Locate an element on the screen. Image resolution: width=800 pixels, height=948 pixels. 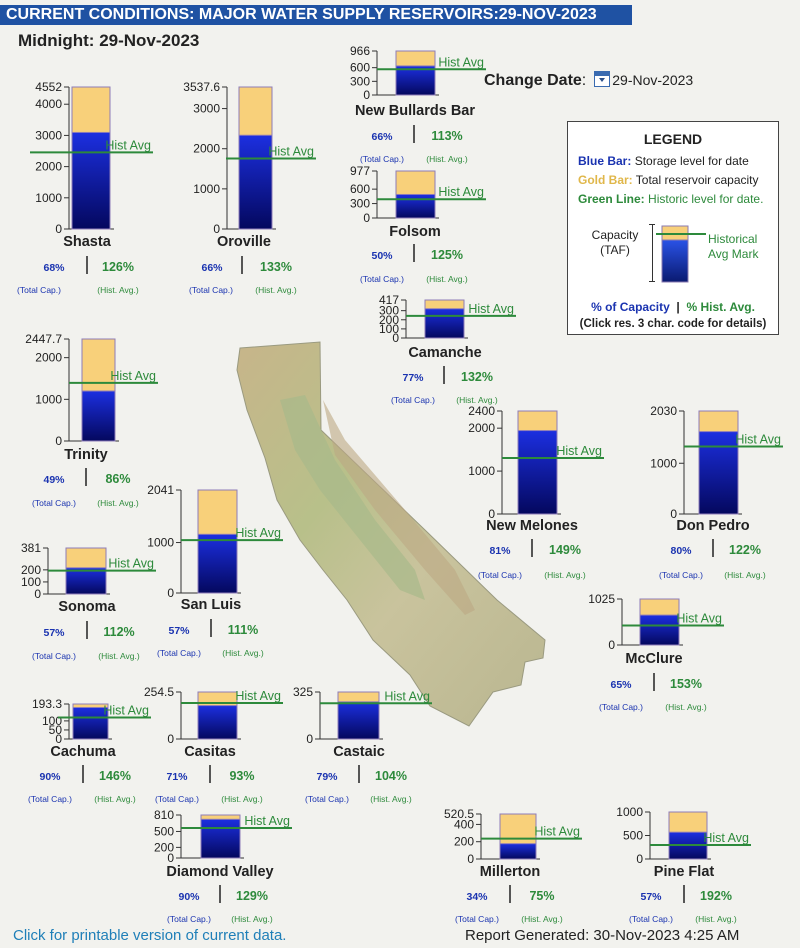
pct-hist-avg: 192% is located at coordinates (716, 896).